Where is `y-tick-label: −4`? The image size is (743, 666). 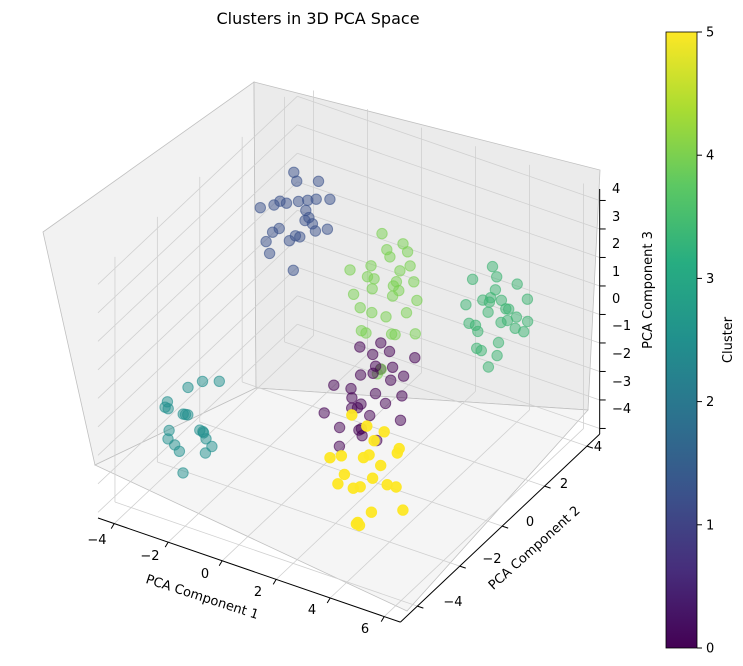 y-tick-label: −4 is located at coordinates (452, 602).